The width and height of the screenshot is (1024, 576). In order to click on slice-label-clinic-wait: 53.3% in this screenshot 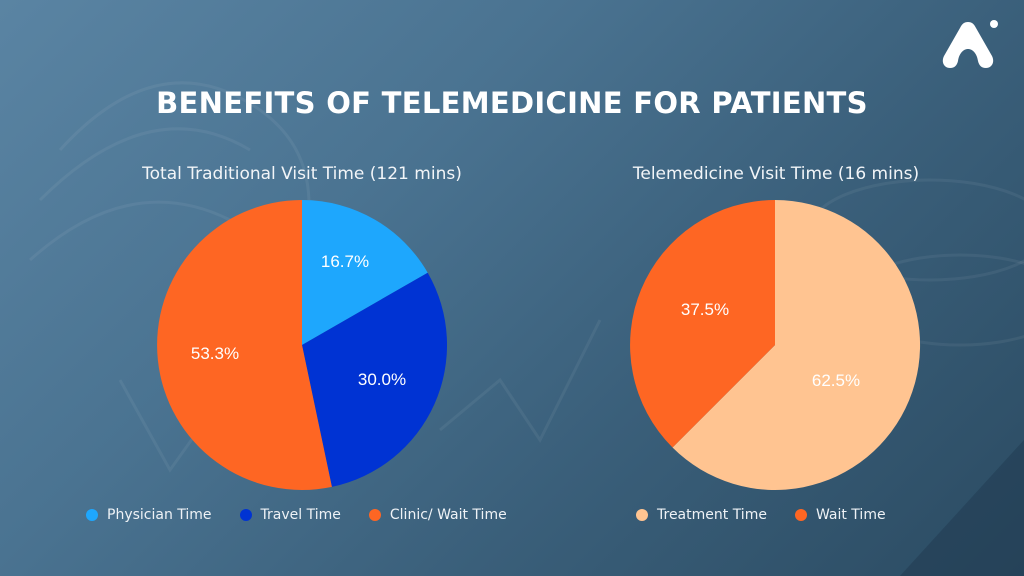, I will do `click(215, 353)`.